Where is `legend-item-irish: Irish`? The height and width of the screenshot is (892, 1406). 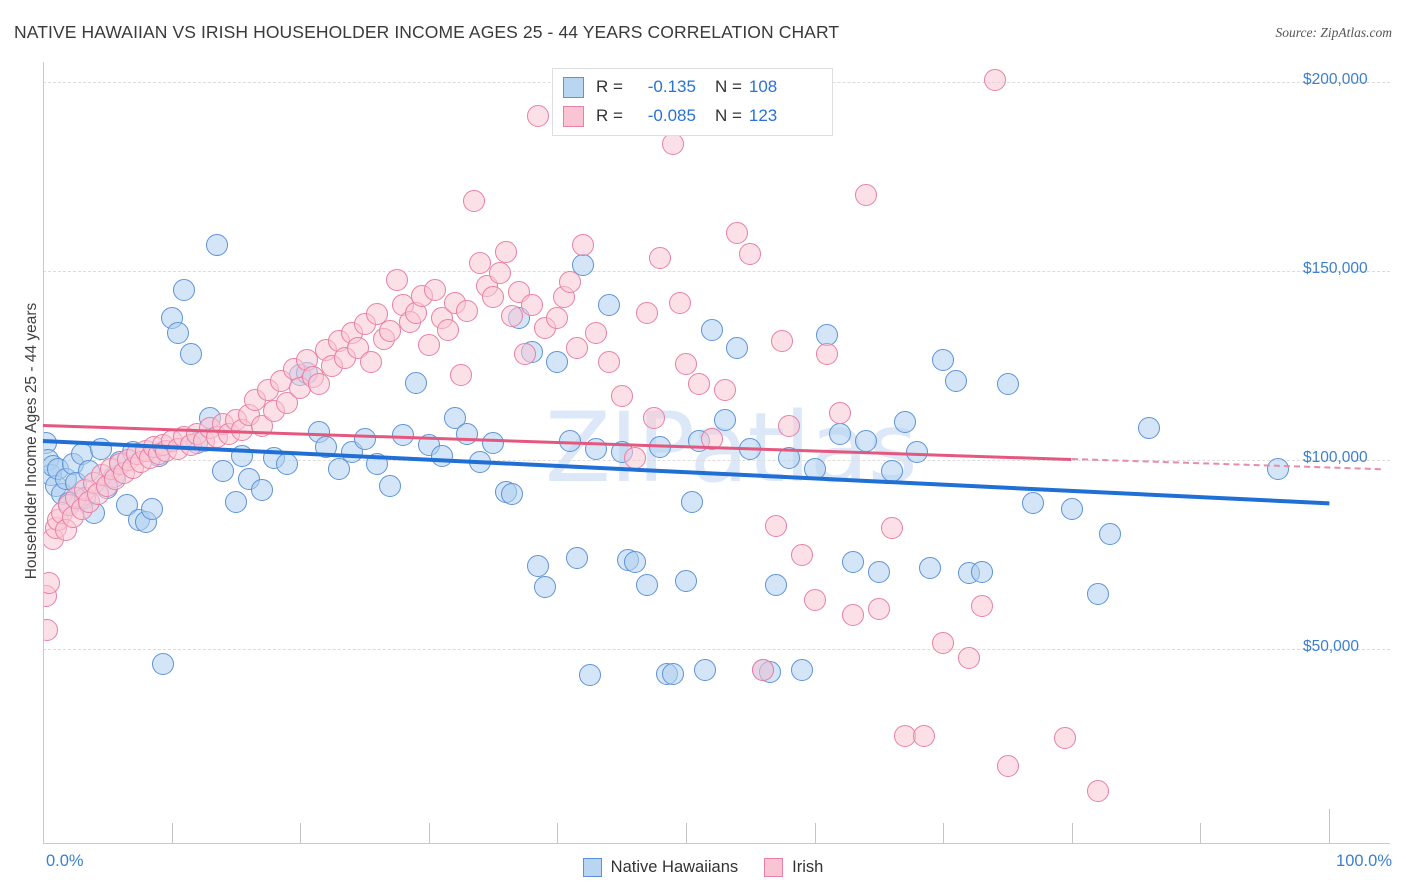
legend-item-irish: Irish is located at coordinates (794, 867).